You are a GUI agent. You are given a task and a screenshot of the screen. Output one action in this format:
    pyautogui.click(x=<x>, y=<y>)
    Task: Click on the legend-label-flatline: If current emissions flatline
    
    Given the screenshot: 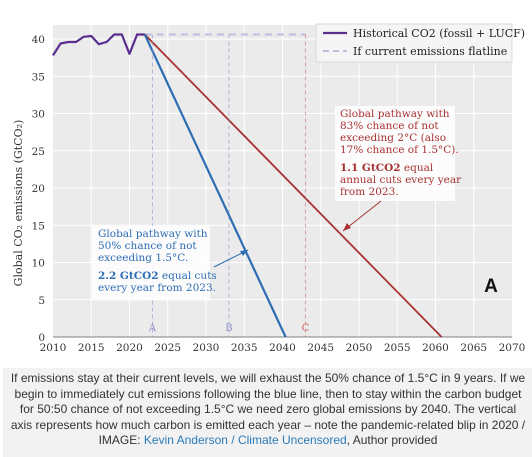 What is the action you would take?
    pyautogui.click(x=430, y=51)
    